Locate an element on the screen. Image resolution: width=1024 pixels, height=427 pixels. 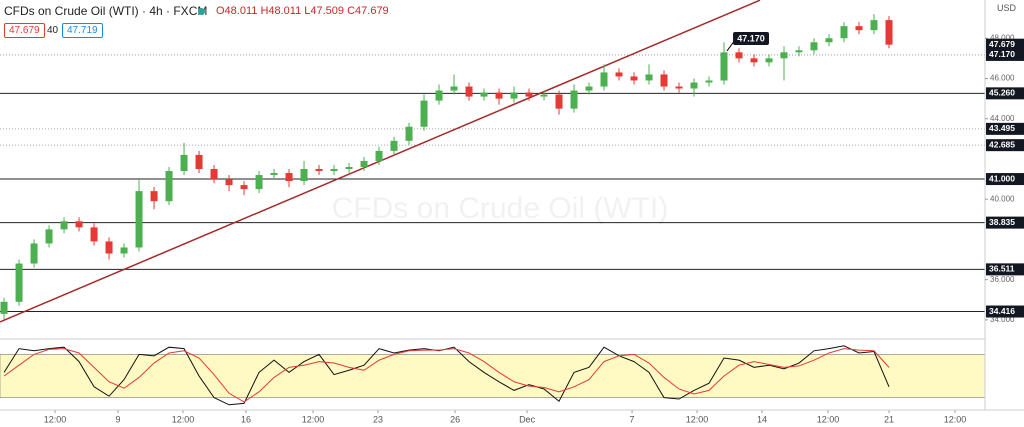
y-tick-label: 34.000 is located at coordinates (1002, 319).